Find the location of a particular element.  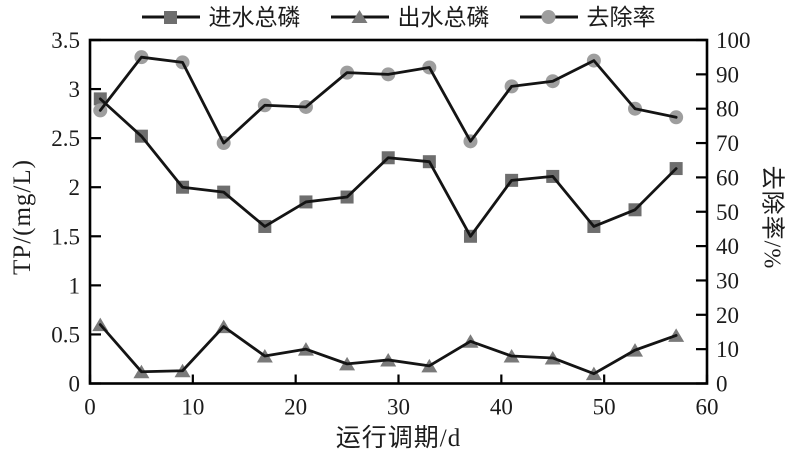

legend-label: 出水总磷 is located at coordinates (443, 17).